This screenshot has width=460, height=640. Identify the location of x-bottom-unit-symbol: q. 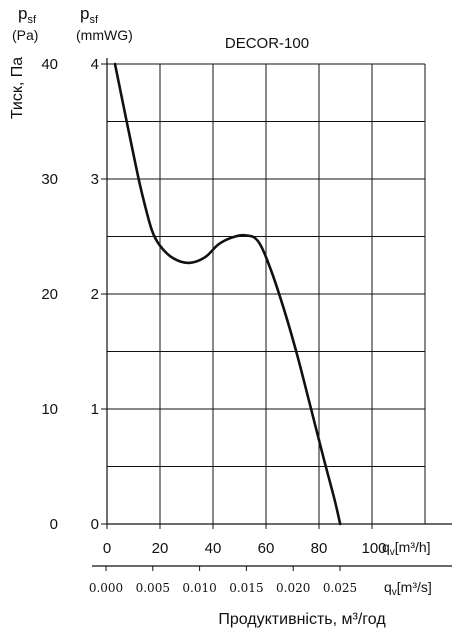
(388, 587).